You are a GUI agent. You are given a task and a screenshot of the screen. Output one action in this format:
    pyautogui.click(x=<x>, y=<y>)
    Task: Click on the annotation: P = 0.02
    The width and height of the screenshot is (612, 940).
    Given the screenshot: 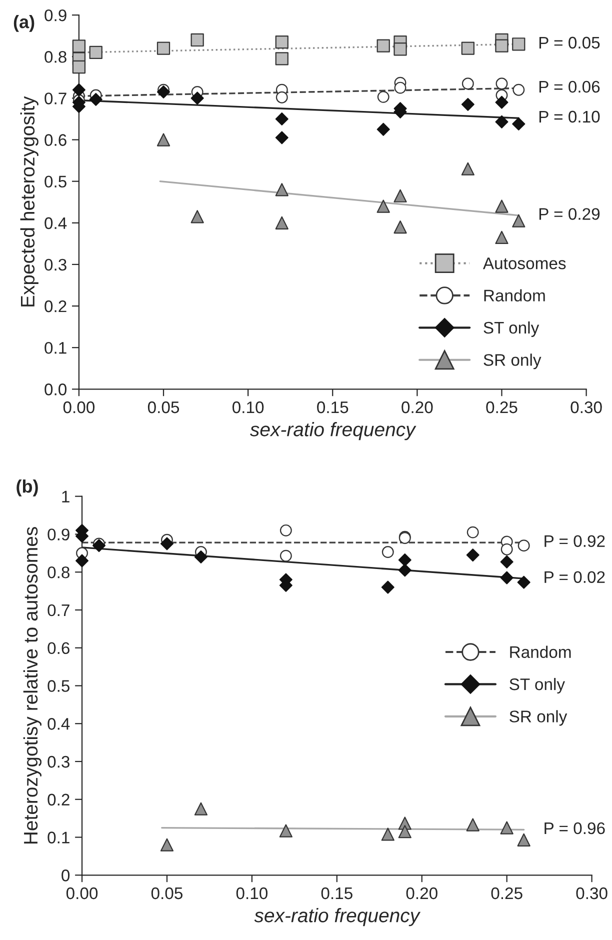 What is the action you would take?
    pyautogui.click(x=574, y=577)
    